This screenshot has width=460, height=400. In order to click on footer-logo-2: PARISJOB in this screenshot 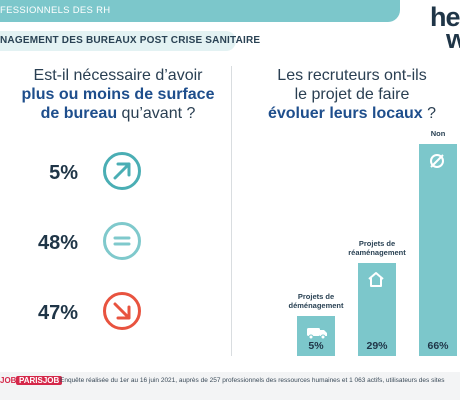, I will do `click(39, 380)`.